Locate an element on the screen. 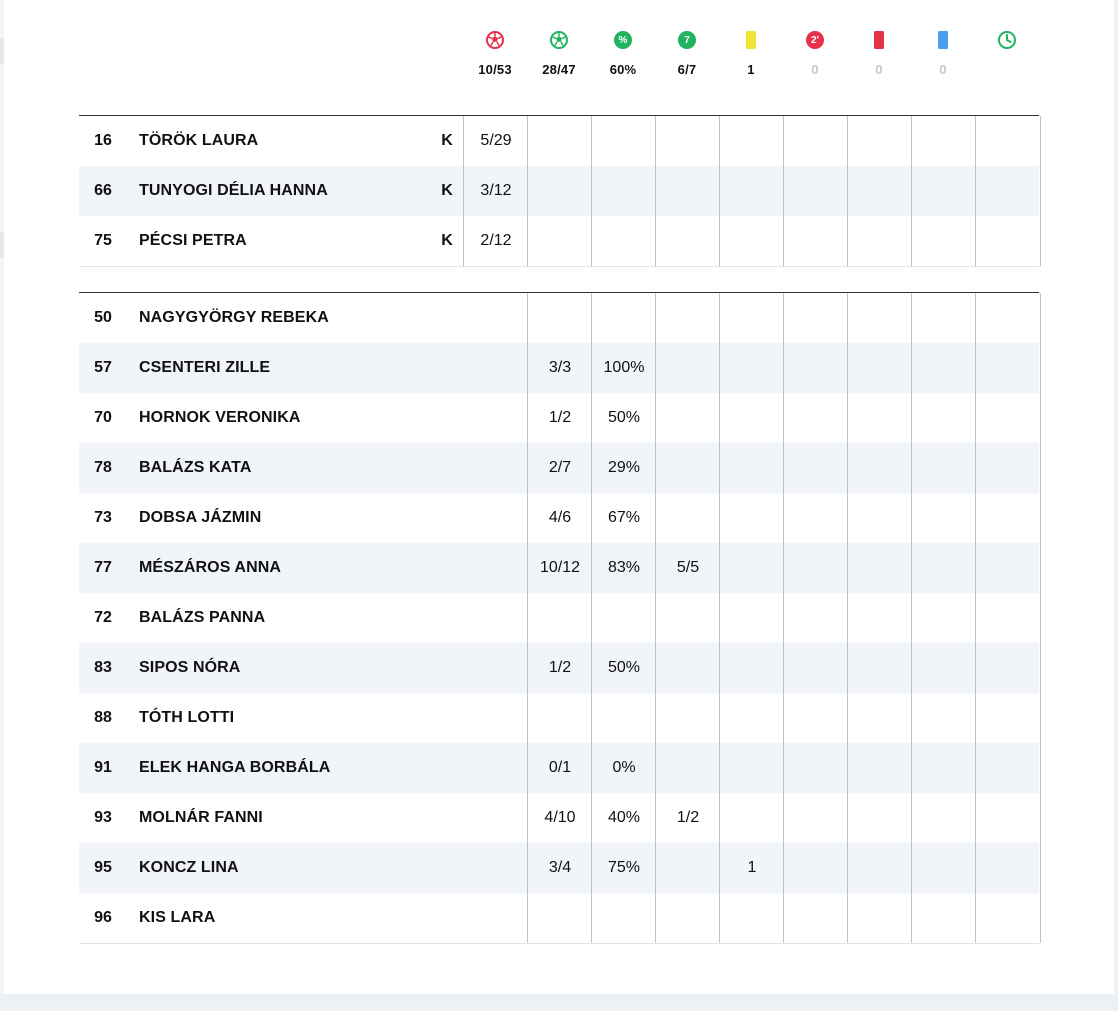 This screenshot has height=1011, width=1118. table-row: 73 DOBSA JÁZMIN 4/6 67% is located at coordinates (560, 518).